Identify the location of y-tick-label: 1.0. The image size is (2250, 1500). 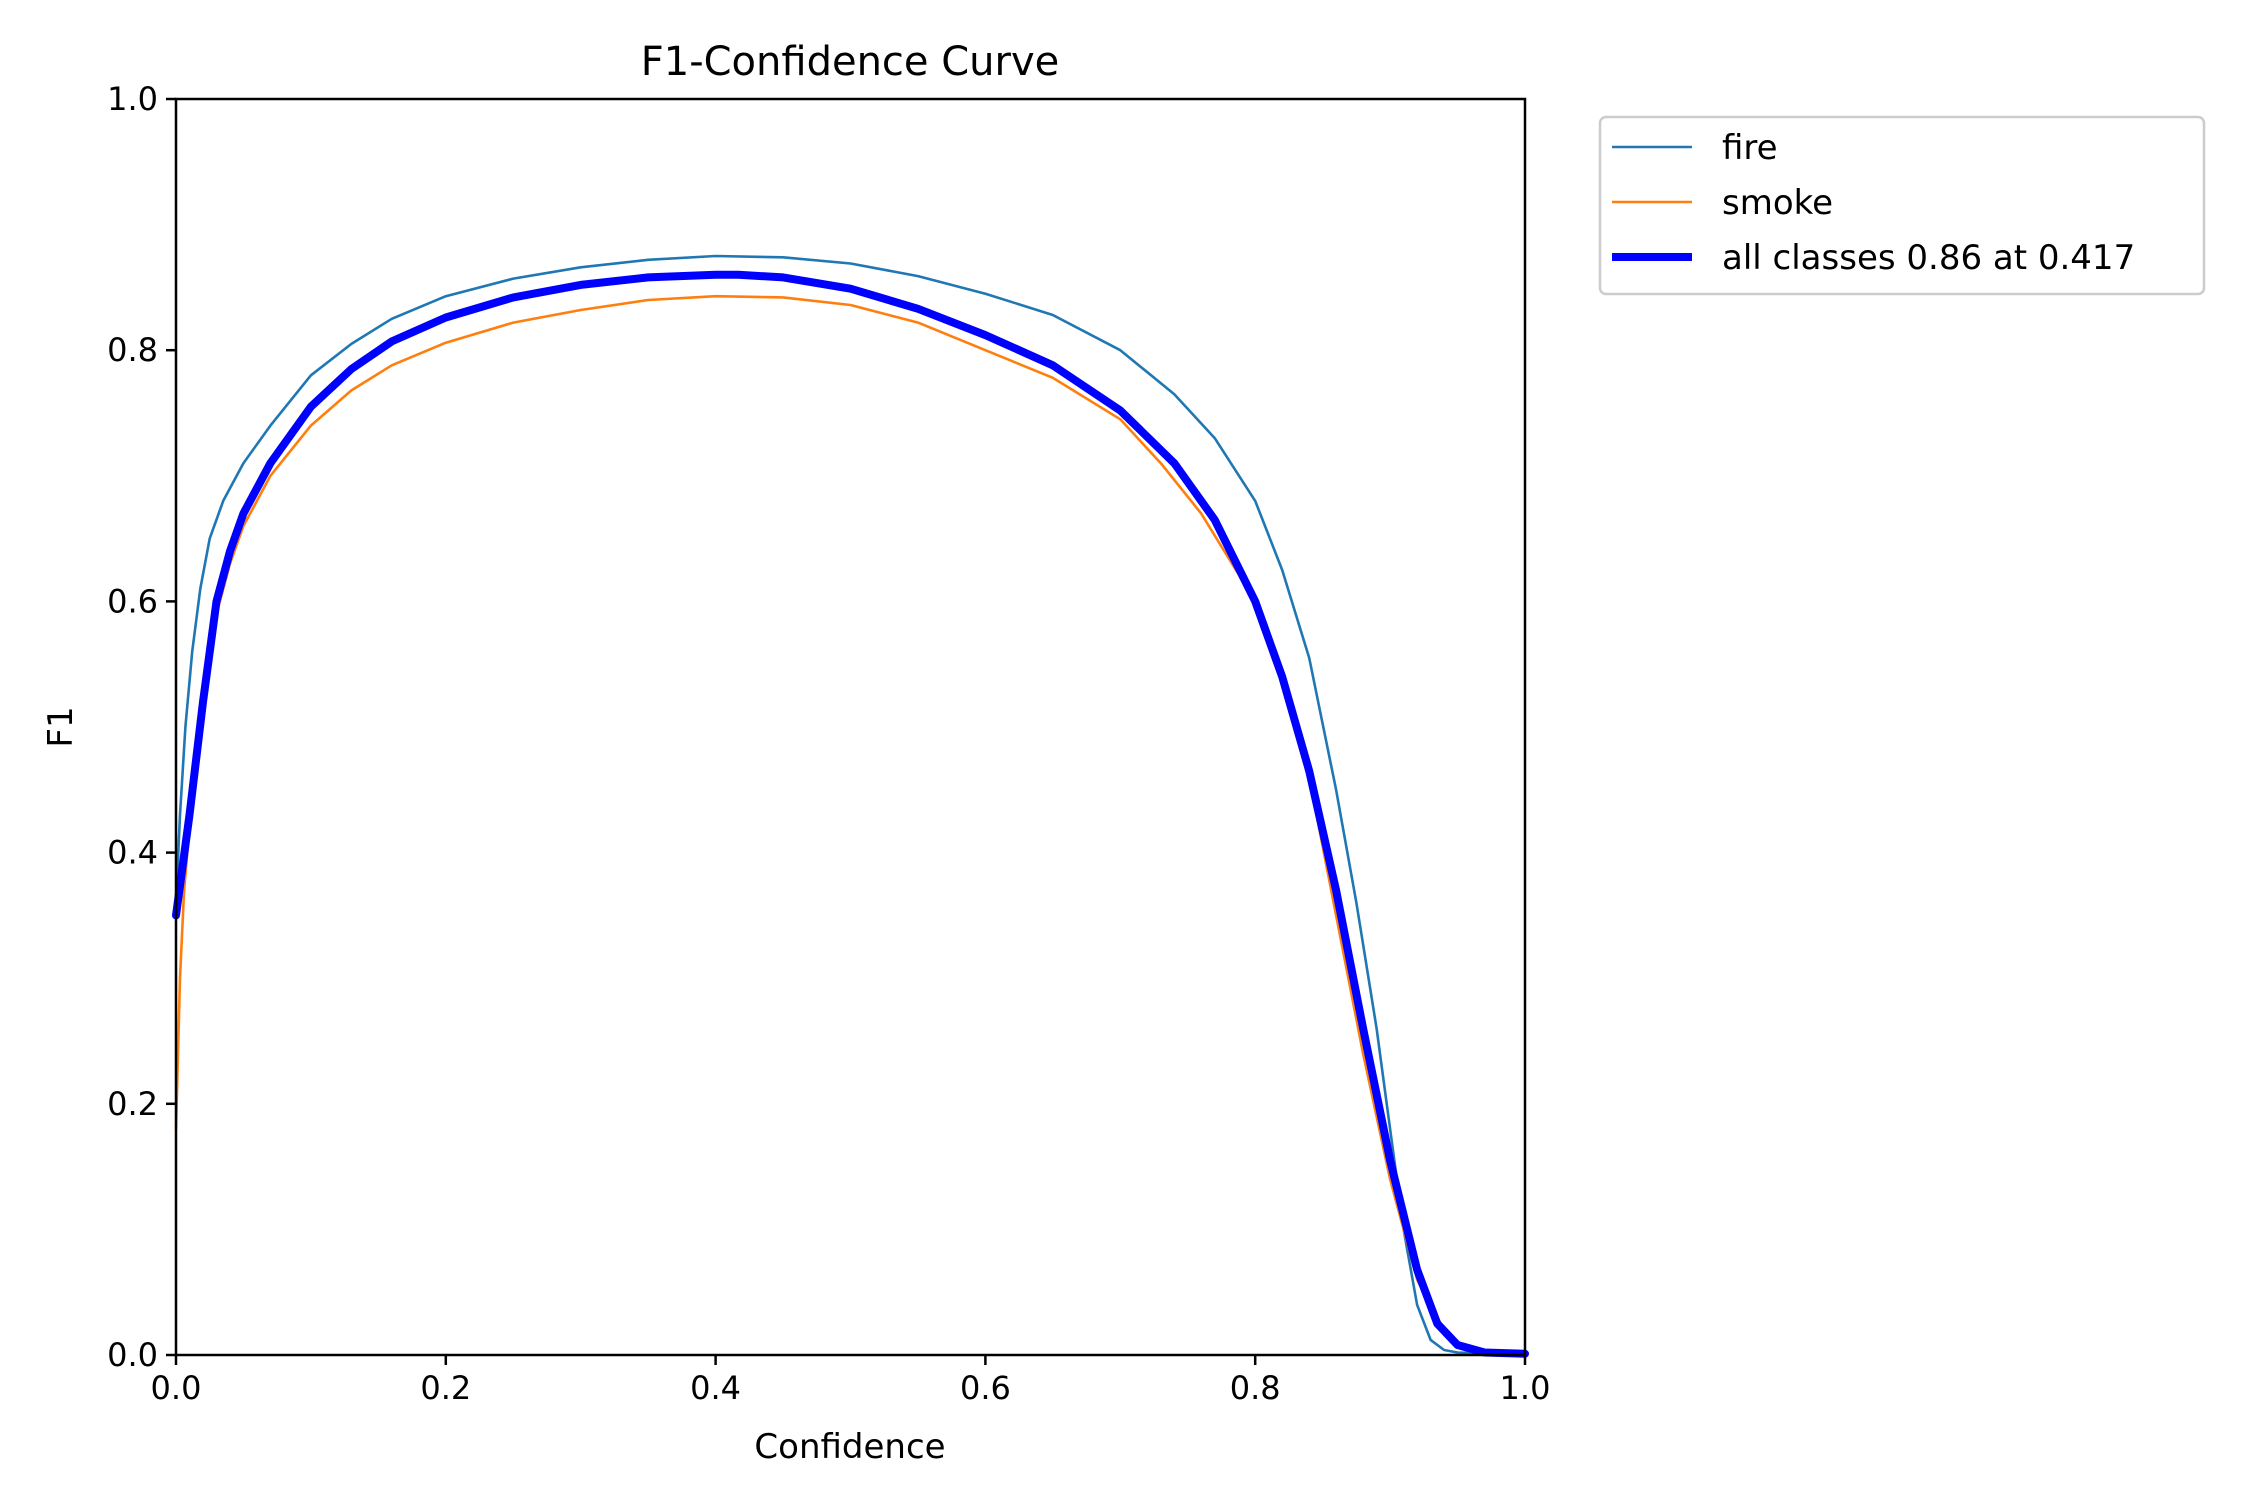
(132, 99).